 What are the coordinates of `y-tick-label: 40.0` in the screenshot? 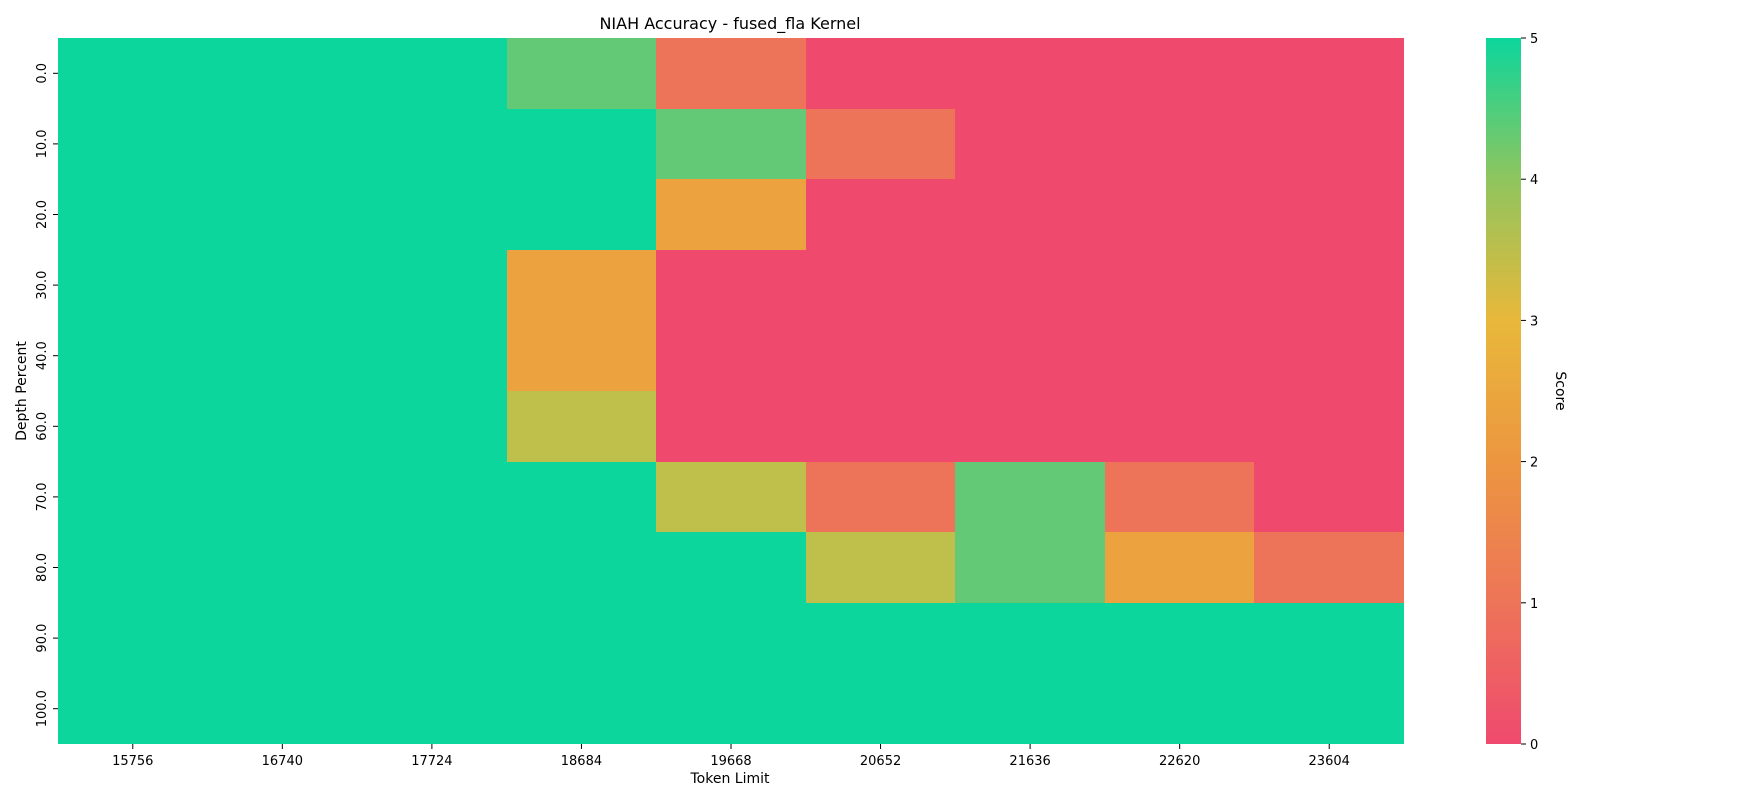 It's located at (42, 355).